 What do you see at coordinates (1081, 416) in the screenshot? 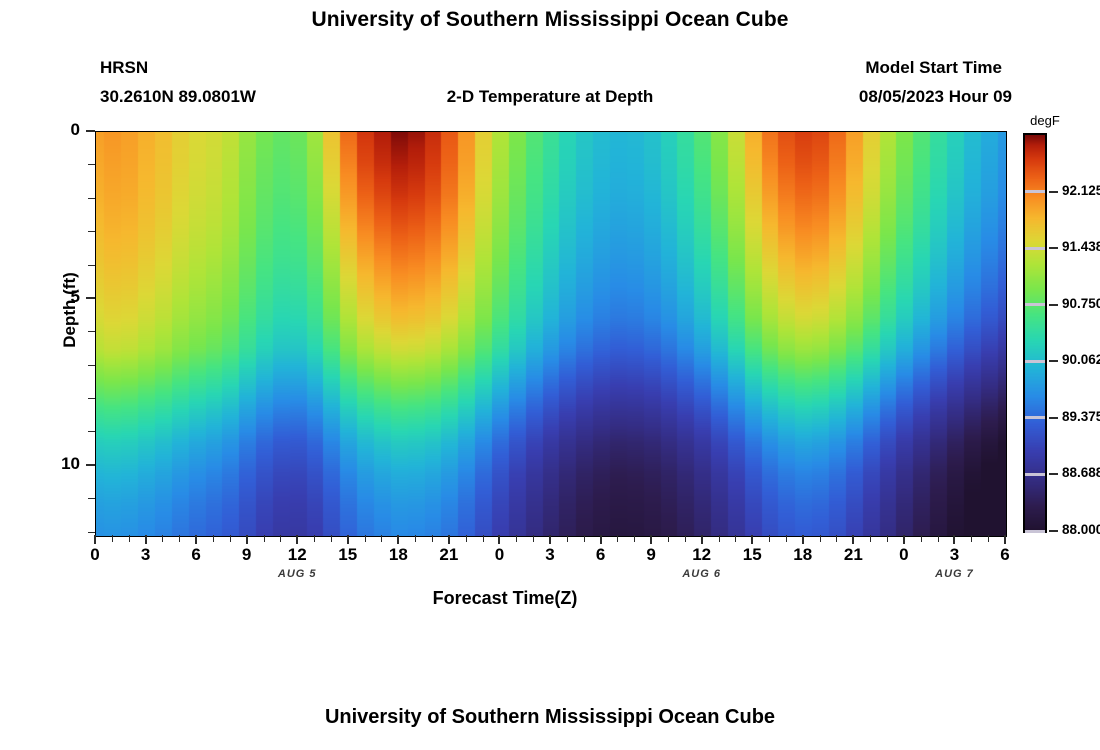
I see `colorbar-tick-label: 89.375` at bounding box center [1081, 416].